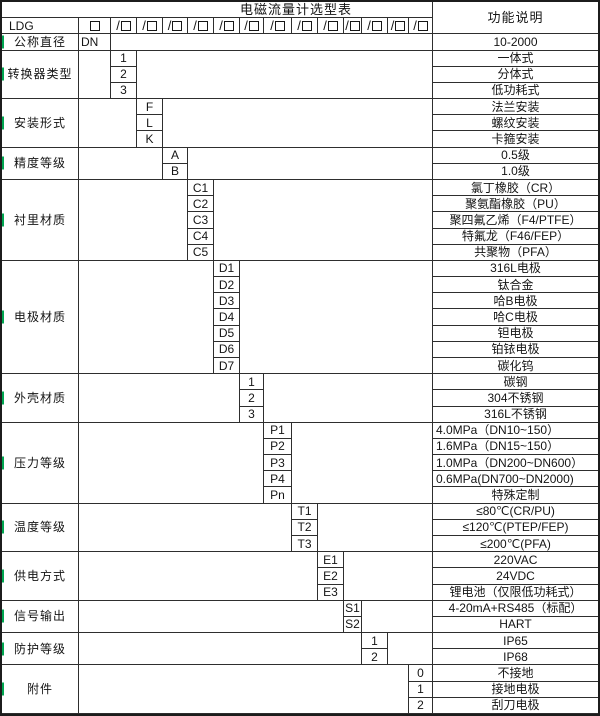  Describe the element at coordinates (278, 463) in the screenshot. I see `code-cell: P3` at that location.